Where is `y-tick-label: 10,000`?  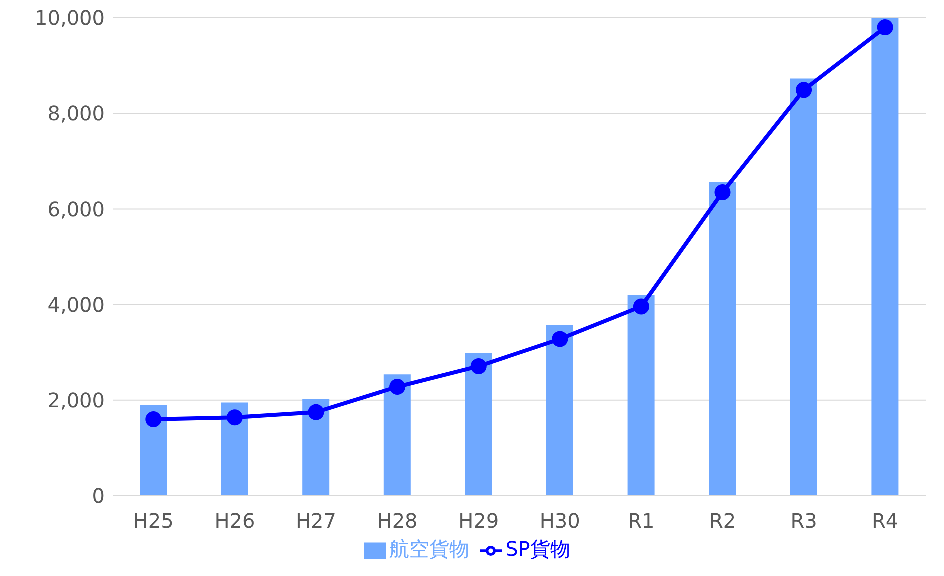
y-tick-label: 10,000 is located at coordinates (70, 18).